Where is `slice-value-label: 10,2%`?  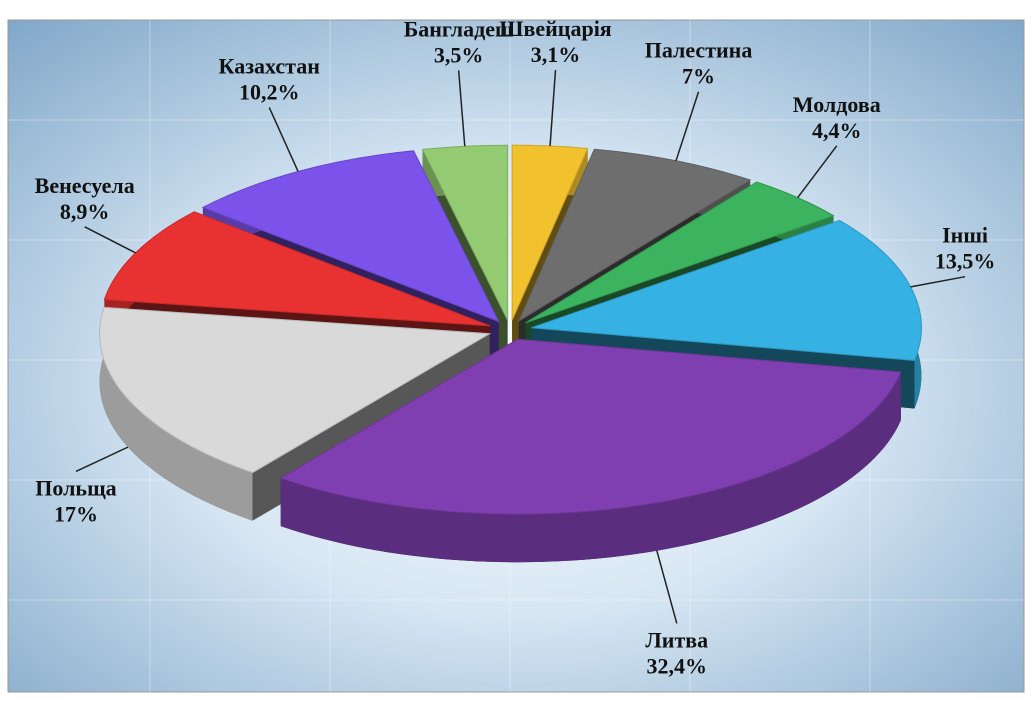 slice-value-label: 10,2% is located at coordinates (269, 91).